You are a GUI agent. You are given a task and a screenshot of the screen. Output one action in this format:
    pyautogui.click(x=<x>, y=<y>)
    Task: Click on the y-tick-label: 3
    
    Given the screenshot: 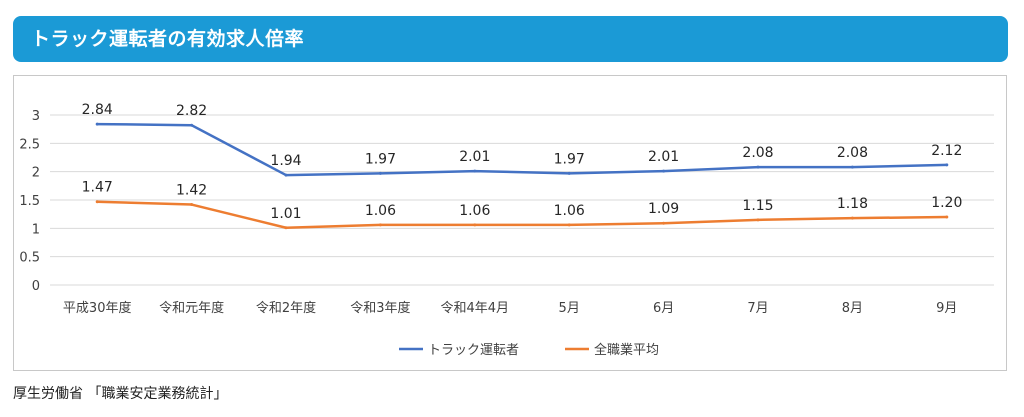 What is the action you would take?
    pyautogui.click(x=36, y=116)
    